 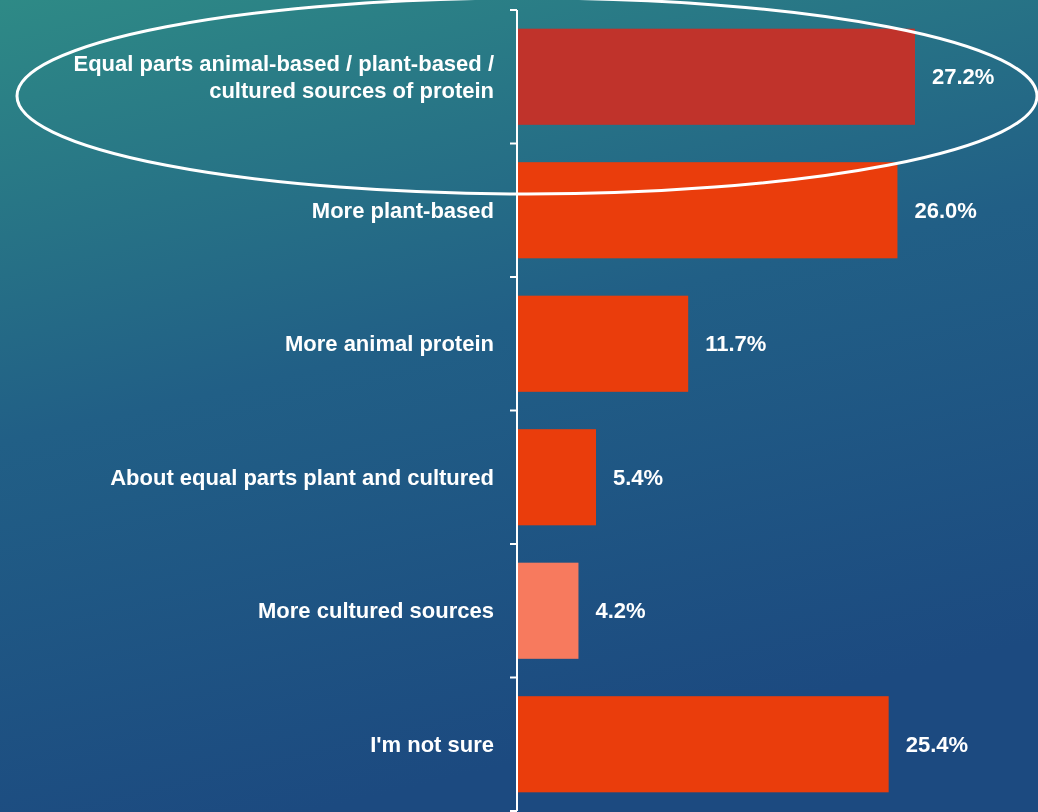 I want to click on y-tick-label: I'm not sure, so click(x=432, y=744).